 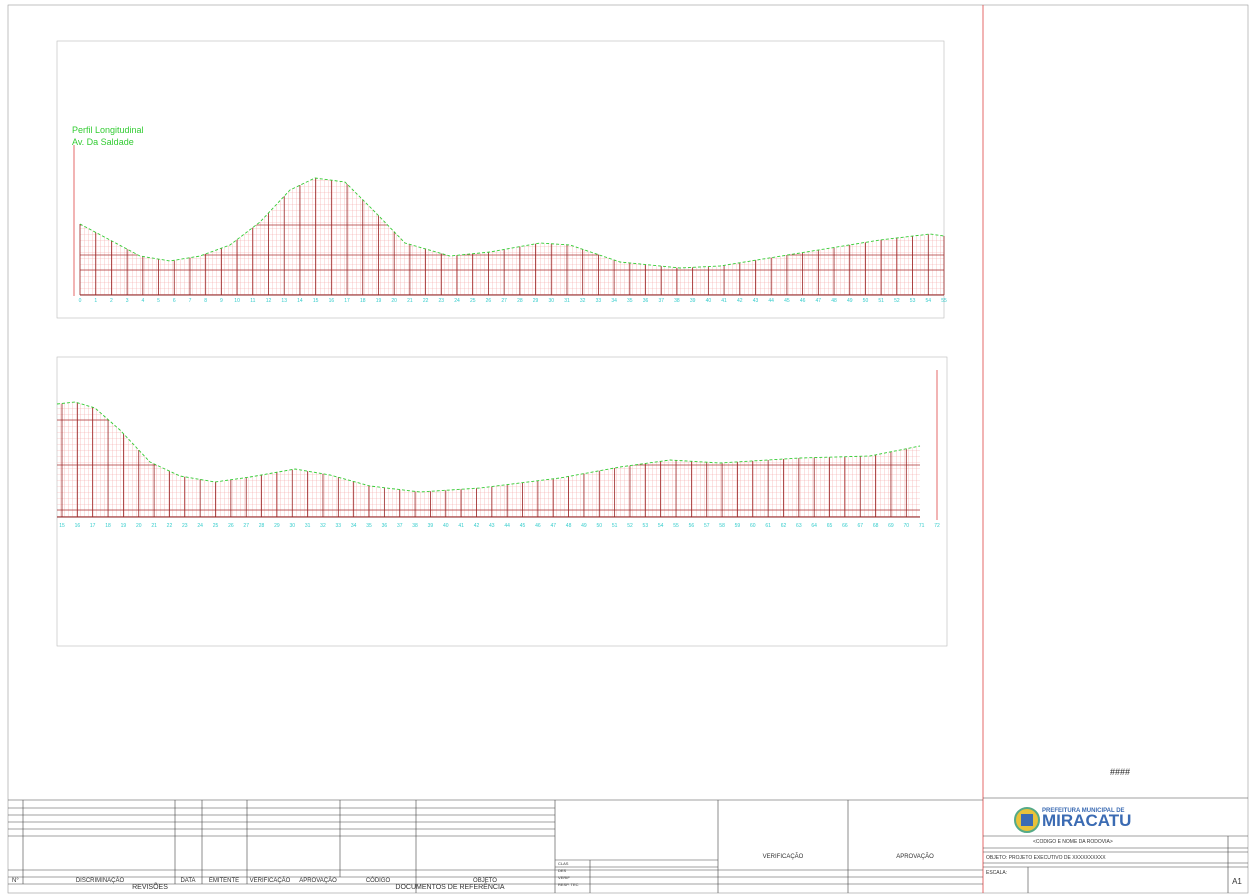 What do you see at coordinates (707, 526) in the screenshot?
I see `station-label: 57` at bounding box center [707, 526].